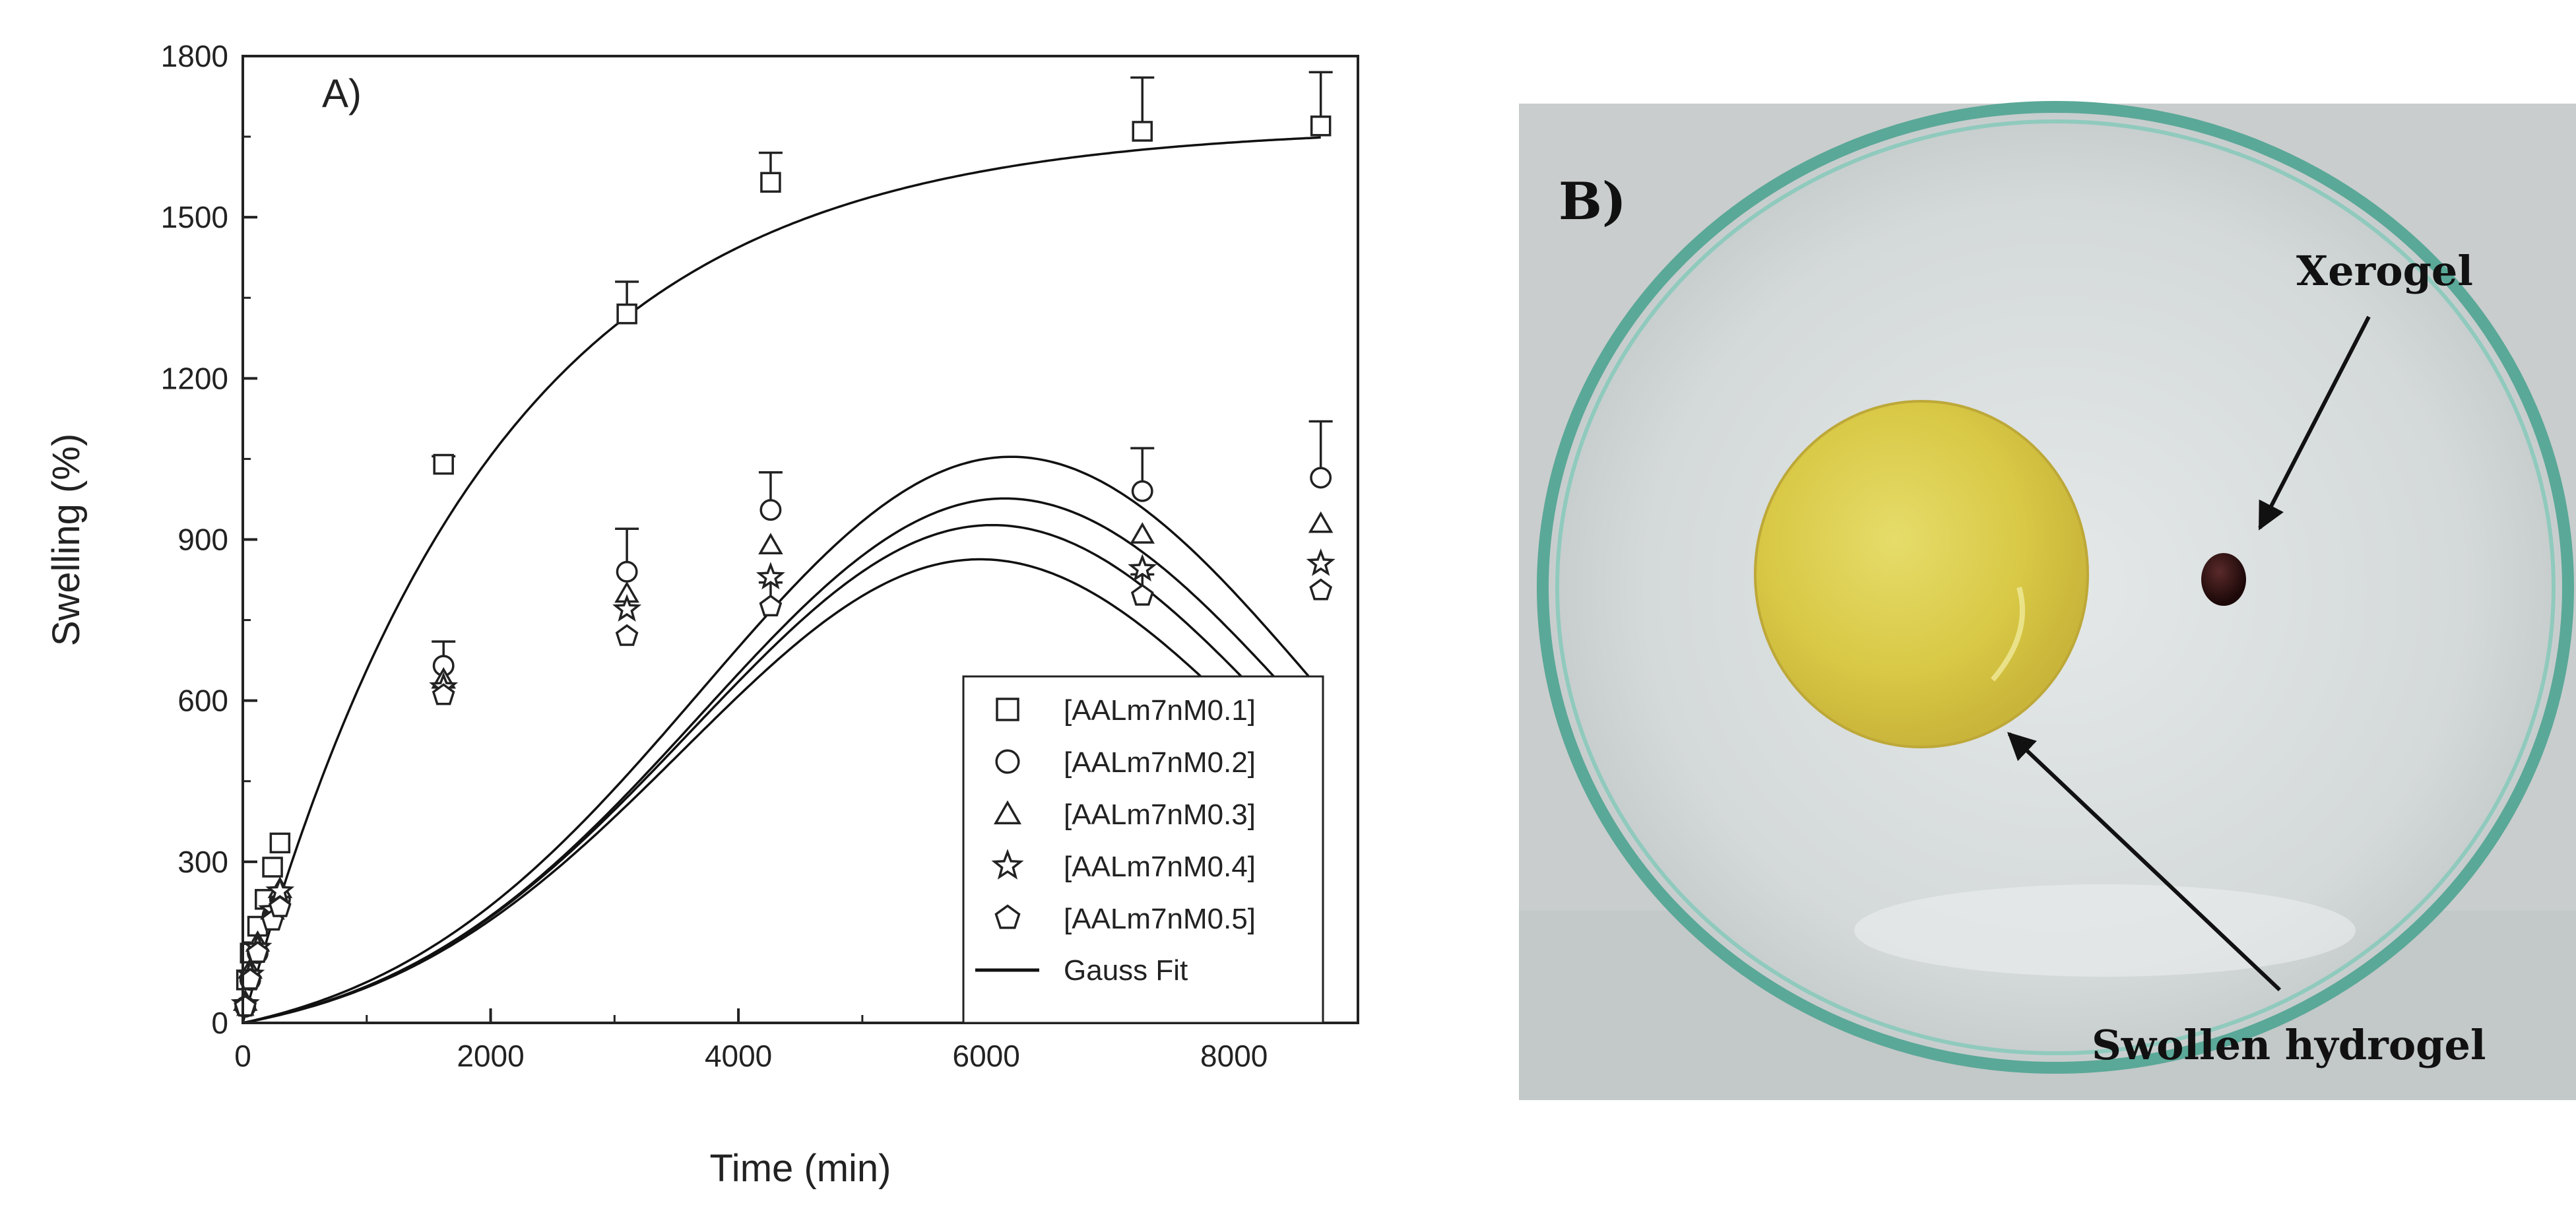 The height and width of the screenshot is (1209, 2576). I want to click on x-tick-label: 2000, so click(490, 1056).